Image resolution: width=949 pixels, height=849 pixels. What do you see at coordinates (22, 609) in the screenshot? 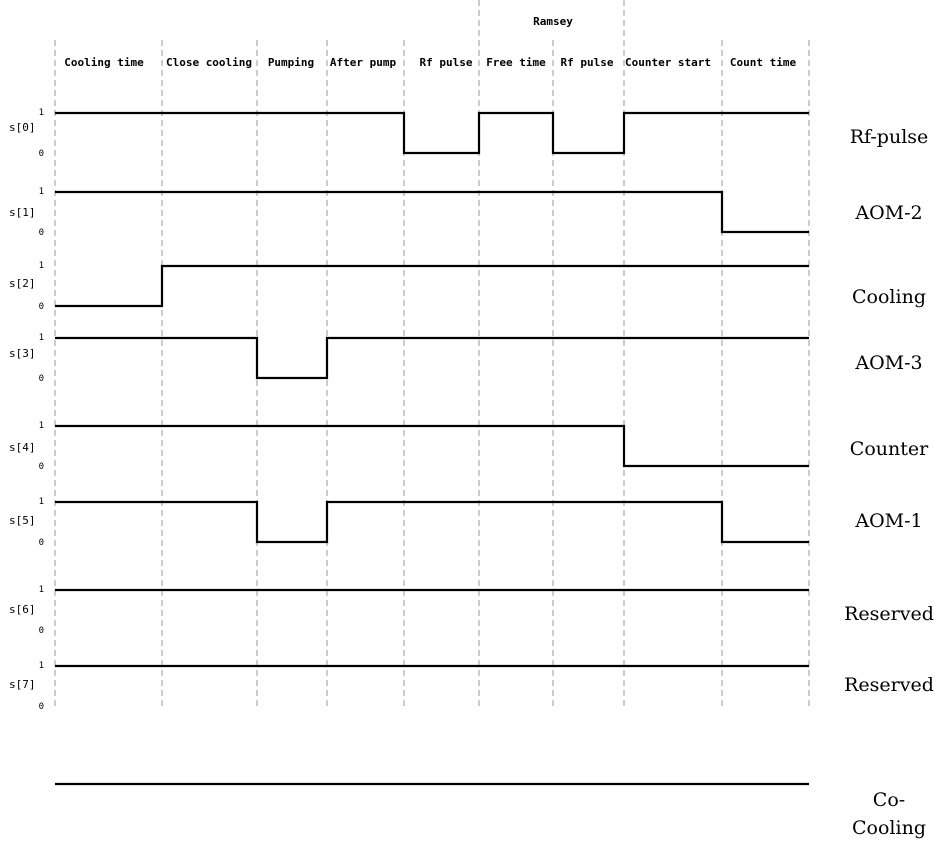
I see `channel-name: s[6]` at bounding box center [22, 609].